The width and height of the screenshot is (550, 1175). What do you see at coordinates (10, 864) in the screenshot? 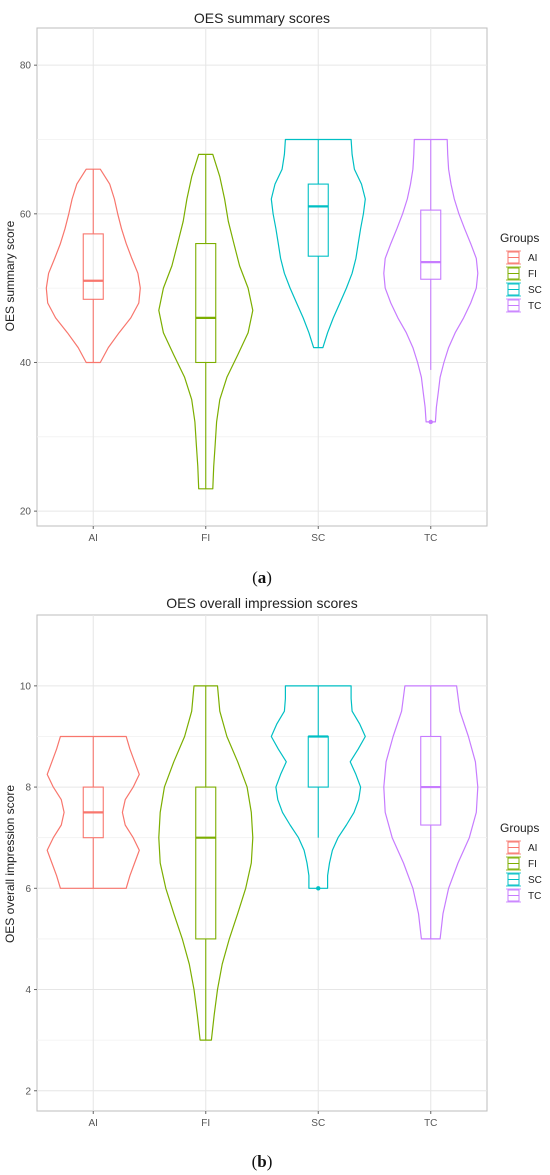
I see `y-axis-label: OES overall impression score` at bounding box center [10, 864].